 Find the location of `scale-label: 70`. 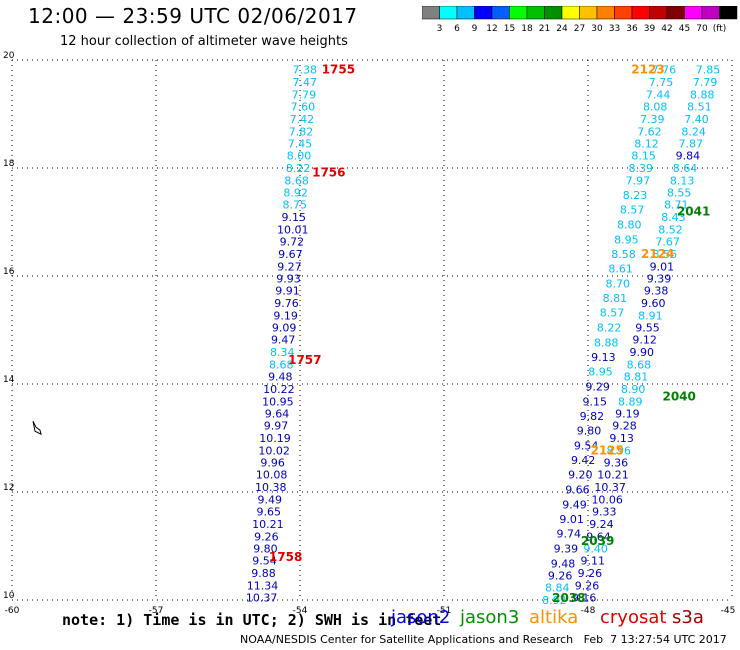

scale-label: 70 is located at coordinates (702, 29).